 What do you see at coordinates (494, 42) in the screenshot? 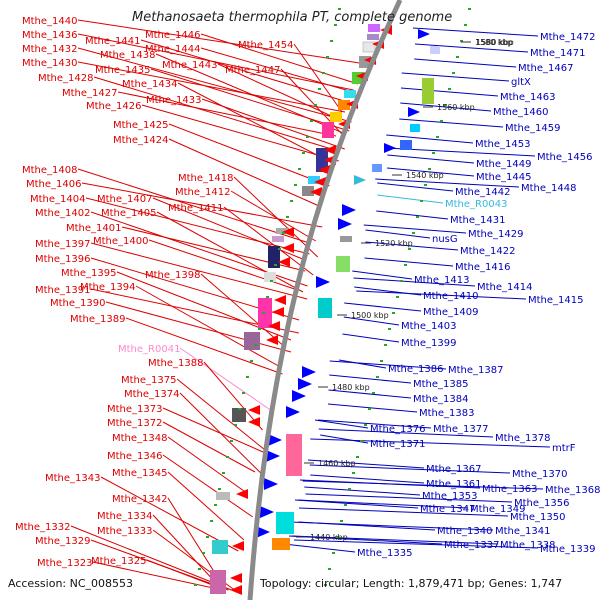
I see `kbp-label: 1580 kbp` at bounding box center [494, 42].